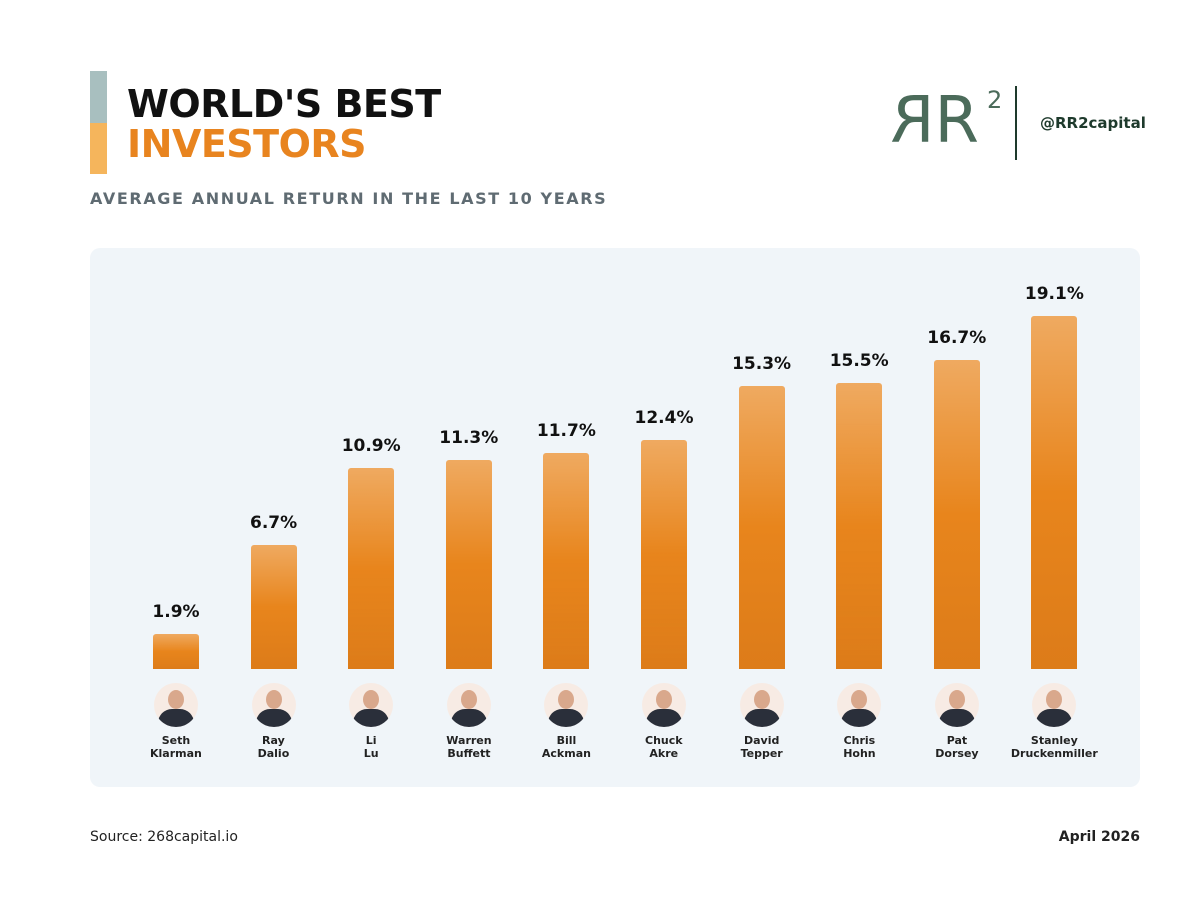  What do you see at coordinates (164, 837) in the screenshot?
I see `source: Source: 268capital.io` at bounding box center [164, 837].